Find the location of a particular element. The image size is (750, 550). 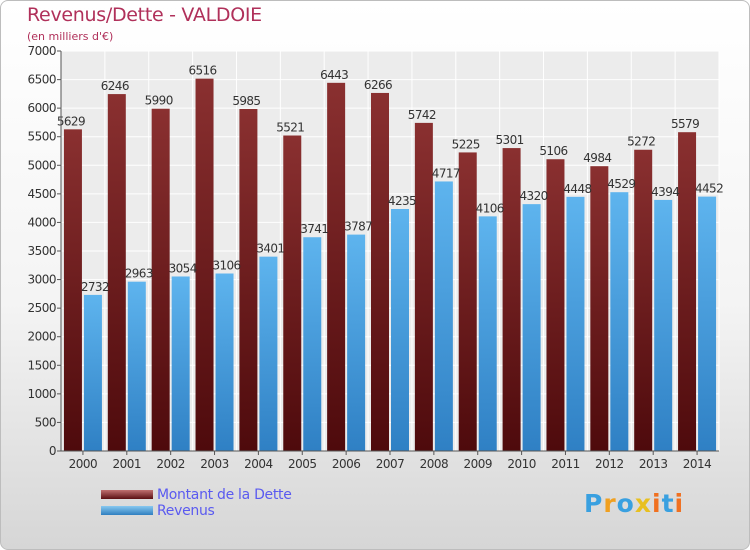

data-label-revenus: 4106 is located at coordinates (490, 208).